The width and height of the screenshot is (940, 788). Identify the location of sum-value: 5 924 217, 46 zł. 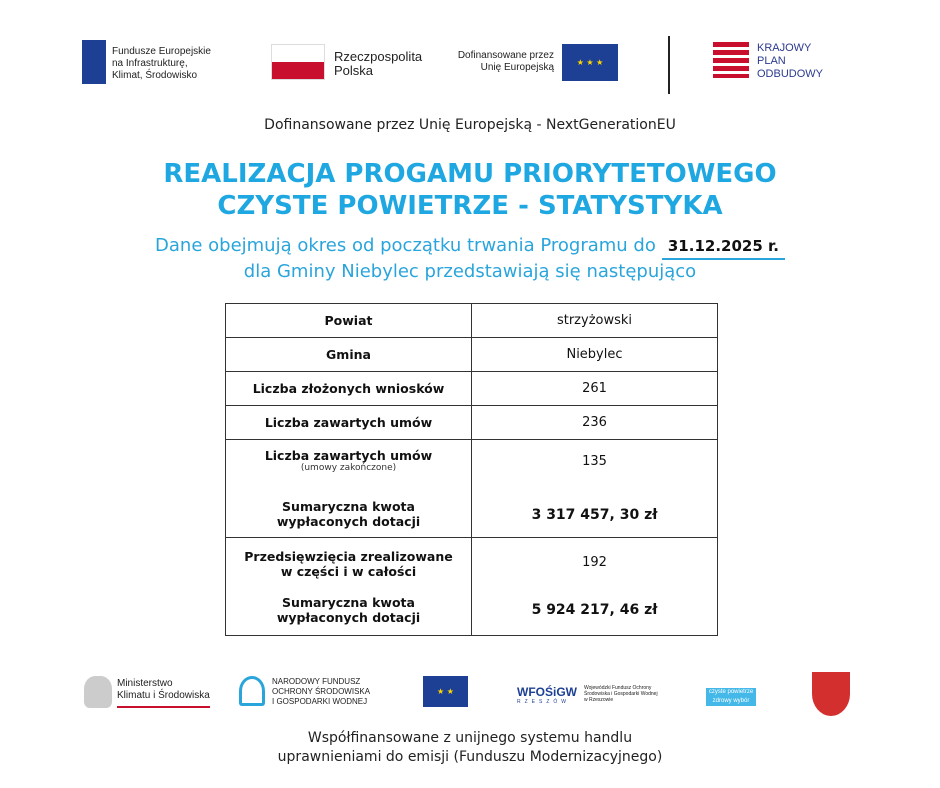
(594, 610).